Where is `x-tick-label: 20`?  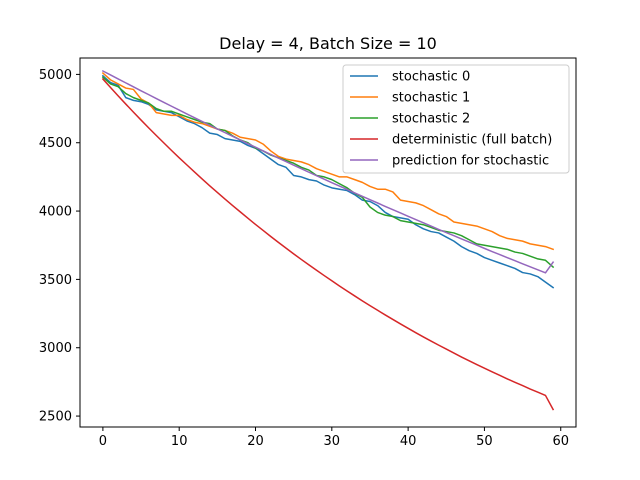 x-tick-label: 20 is located at coordinates (255, 441).